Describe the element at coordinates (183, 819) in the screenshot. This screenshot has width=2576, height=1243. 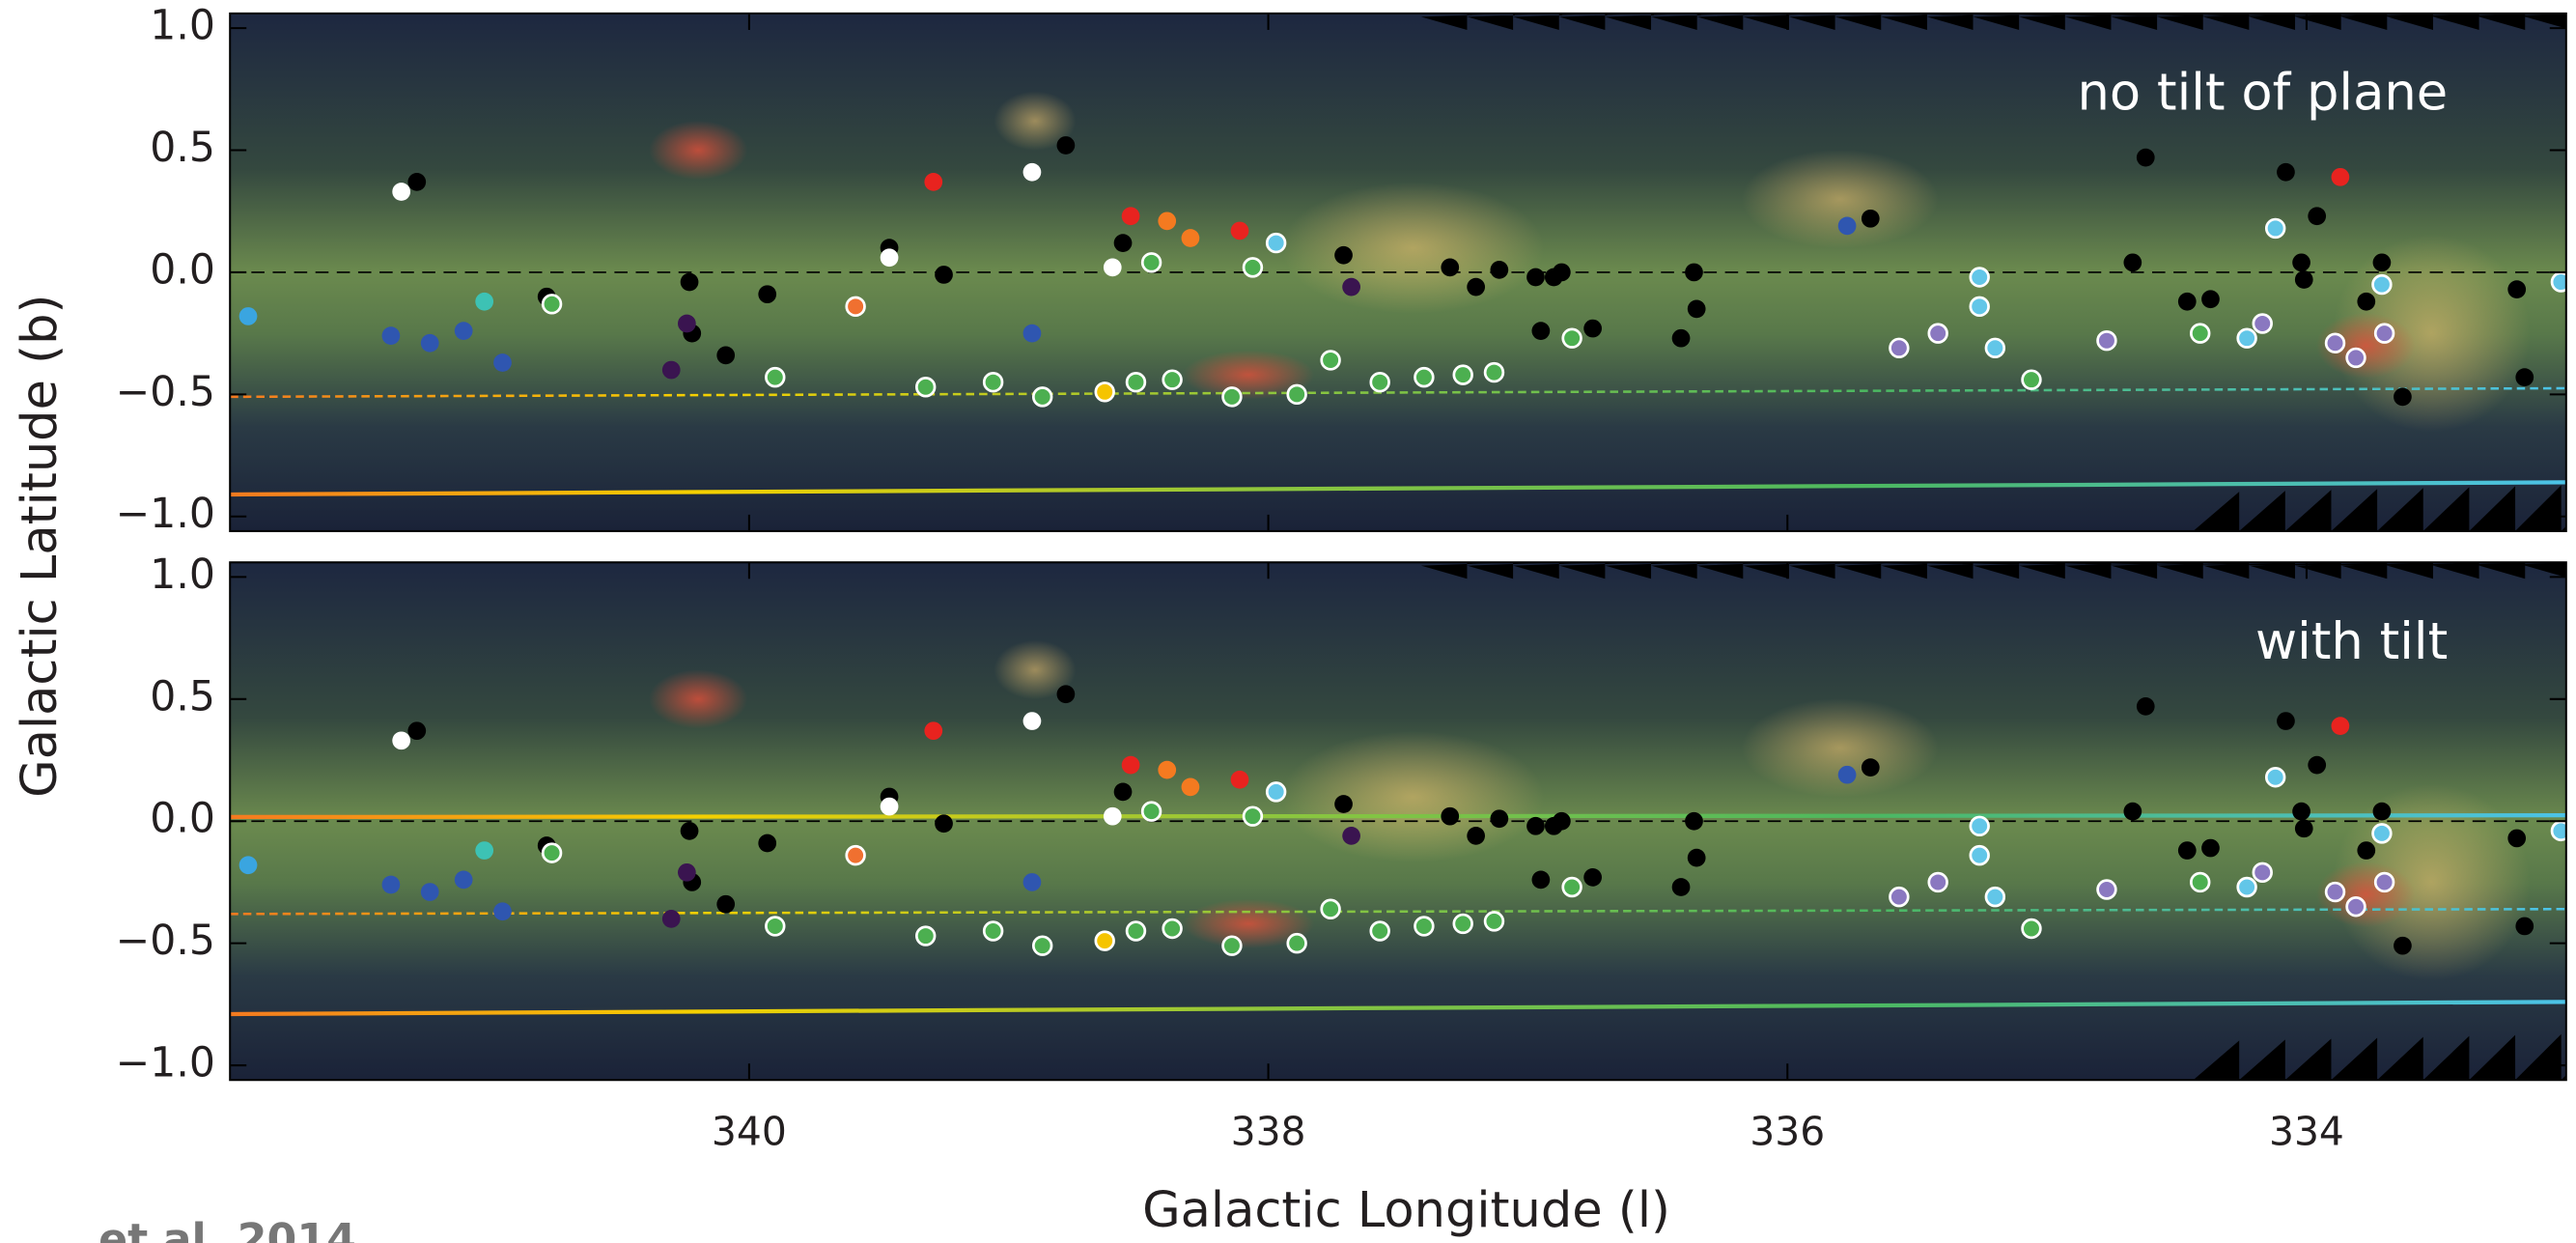
I see `y-tick-label: 0.0` at that location.